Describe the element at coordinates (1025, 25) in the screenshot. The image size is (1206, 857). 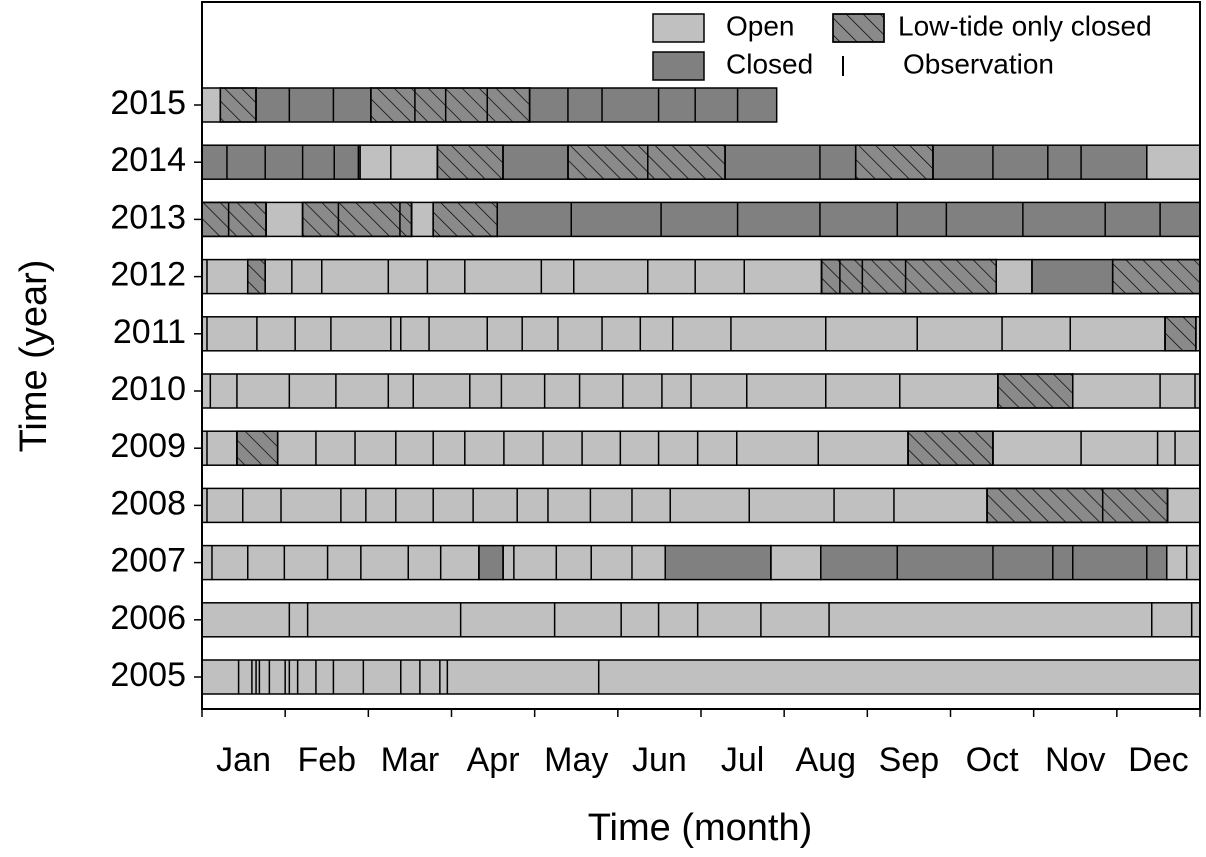
I see `legend-label: Low-tide only closed` at that location.